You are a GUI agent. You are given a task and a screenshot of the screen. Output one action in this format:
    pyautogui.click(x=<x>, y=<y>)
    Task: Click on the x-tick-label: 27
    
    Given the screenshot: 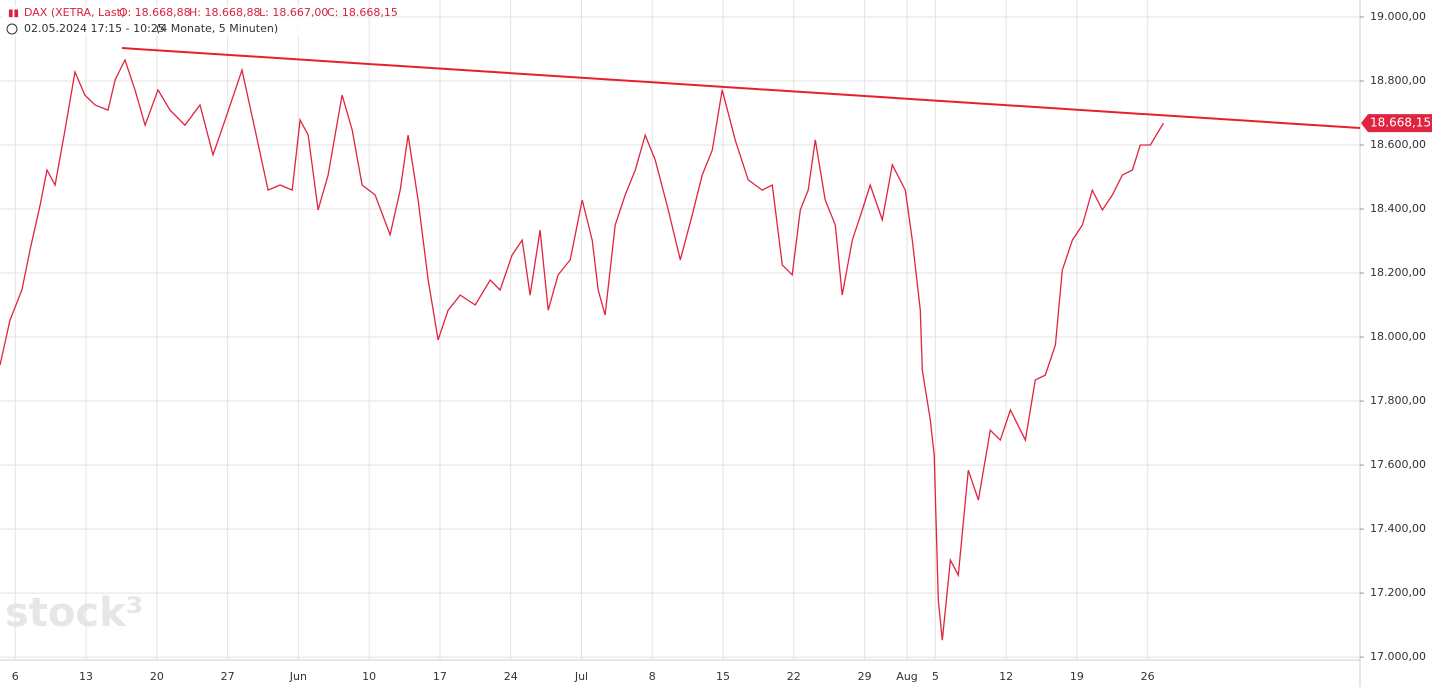 What is the action you would take?
    pyautogui.click(x=228, y=676)
    